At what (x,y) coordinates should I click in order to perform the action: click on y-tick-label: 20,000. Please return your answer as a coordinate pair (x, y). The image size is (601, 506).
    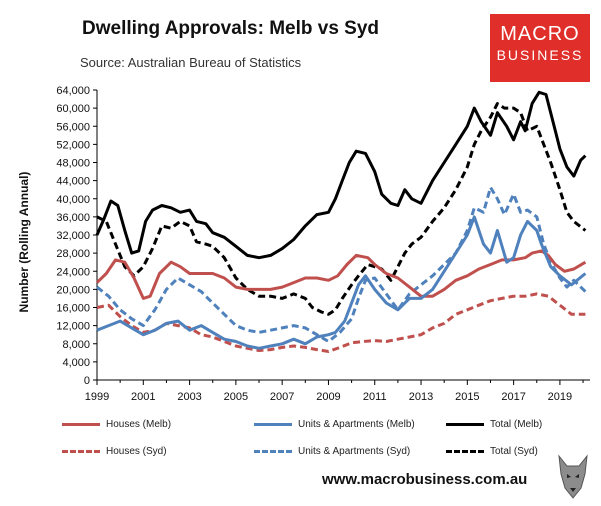
    Looking at the image, I should click on (73, 290).